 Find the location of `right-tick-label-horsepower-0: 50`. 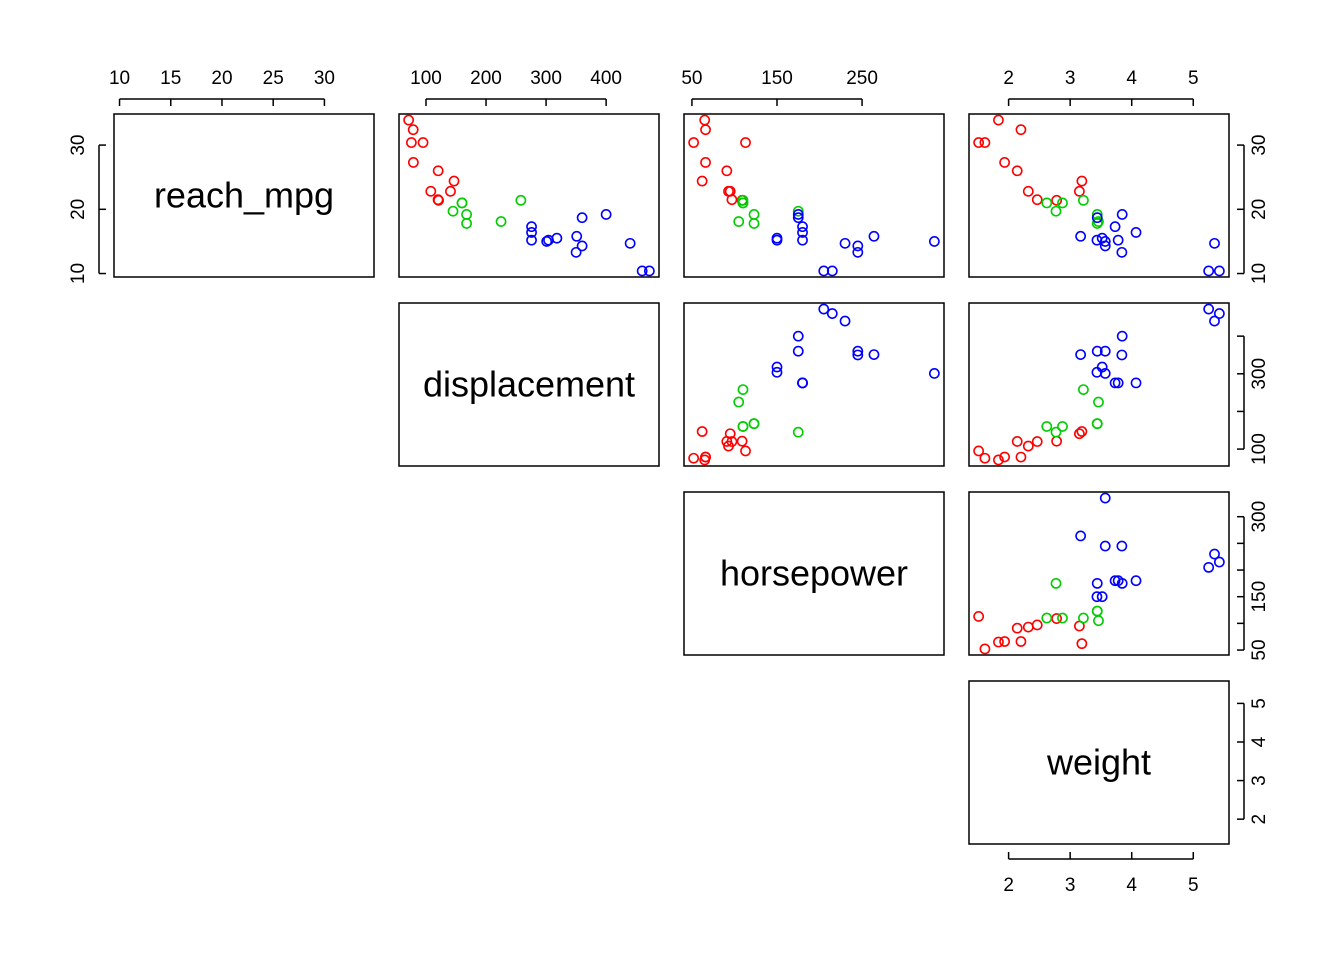

right-tick-label-horsepower-0: 50 is located at coordinates (1259, 649).